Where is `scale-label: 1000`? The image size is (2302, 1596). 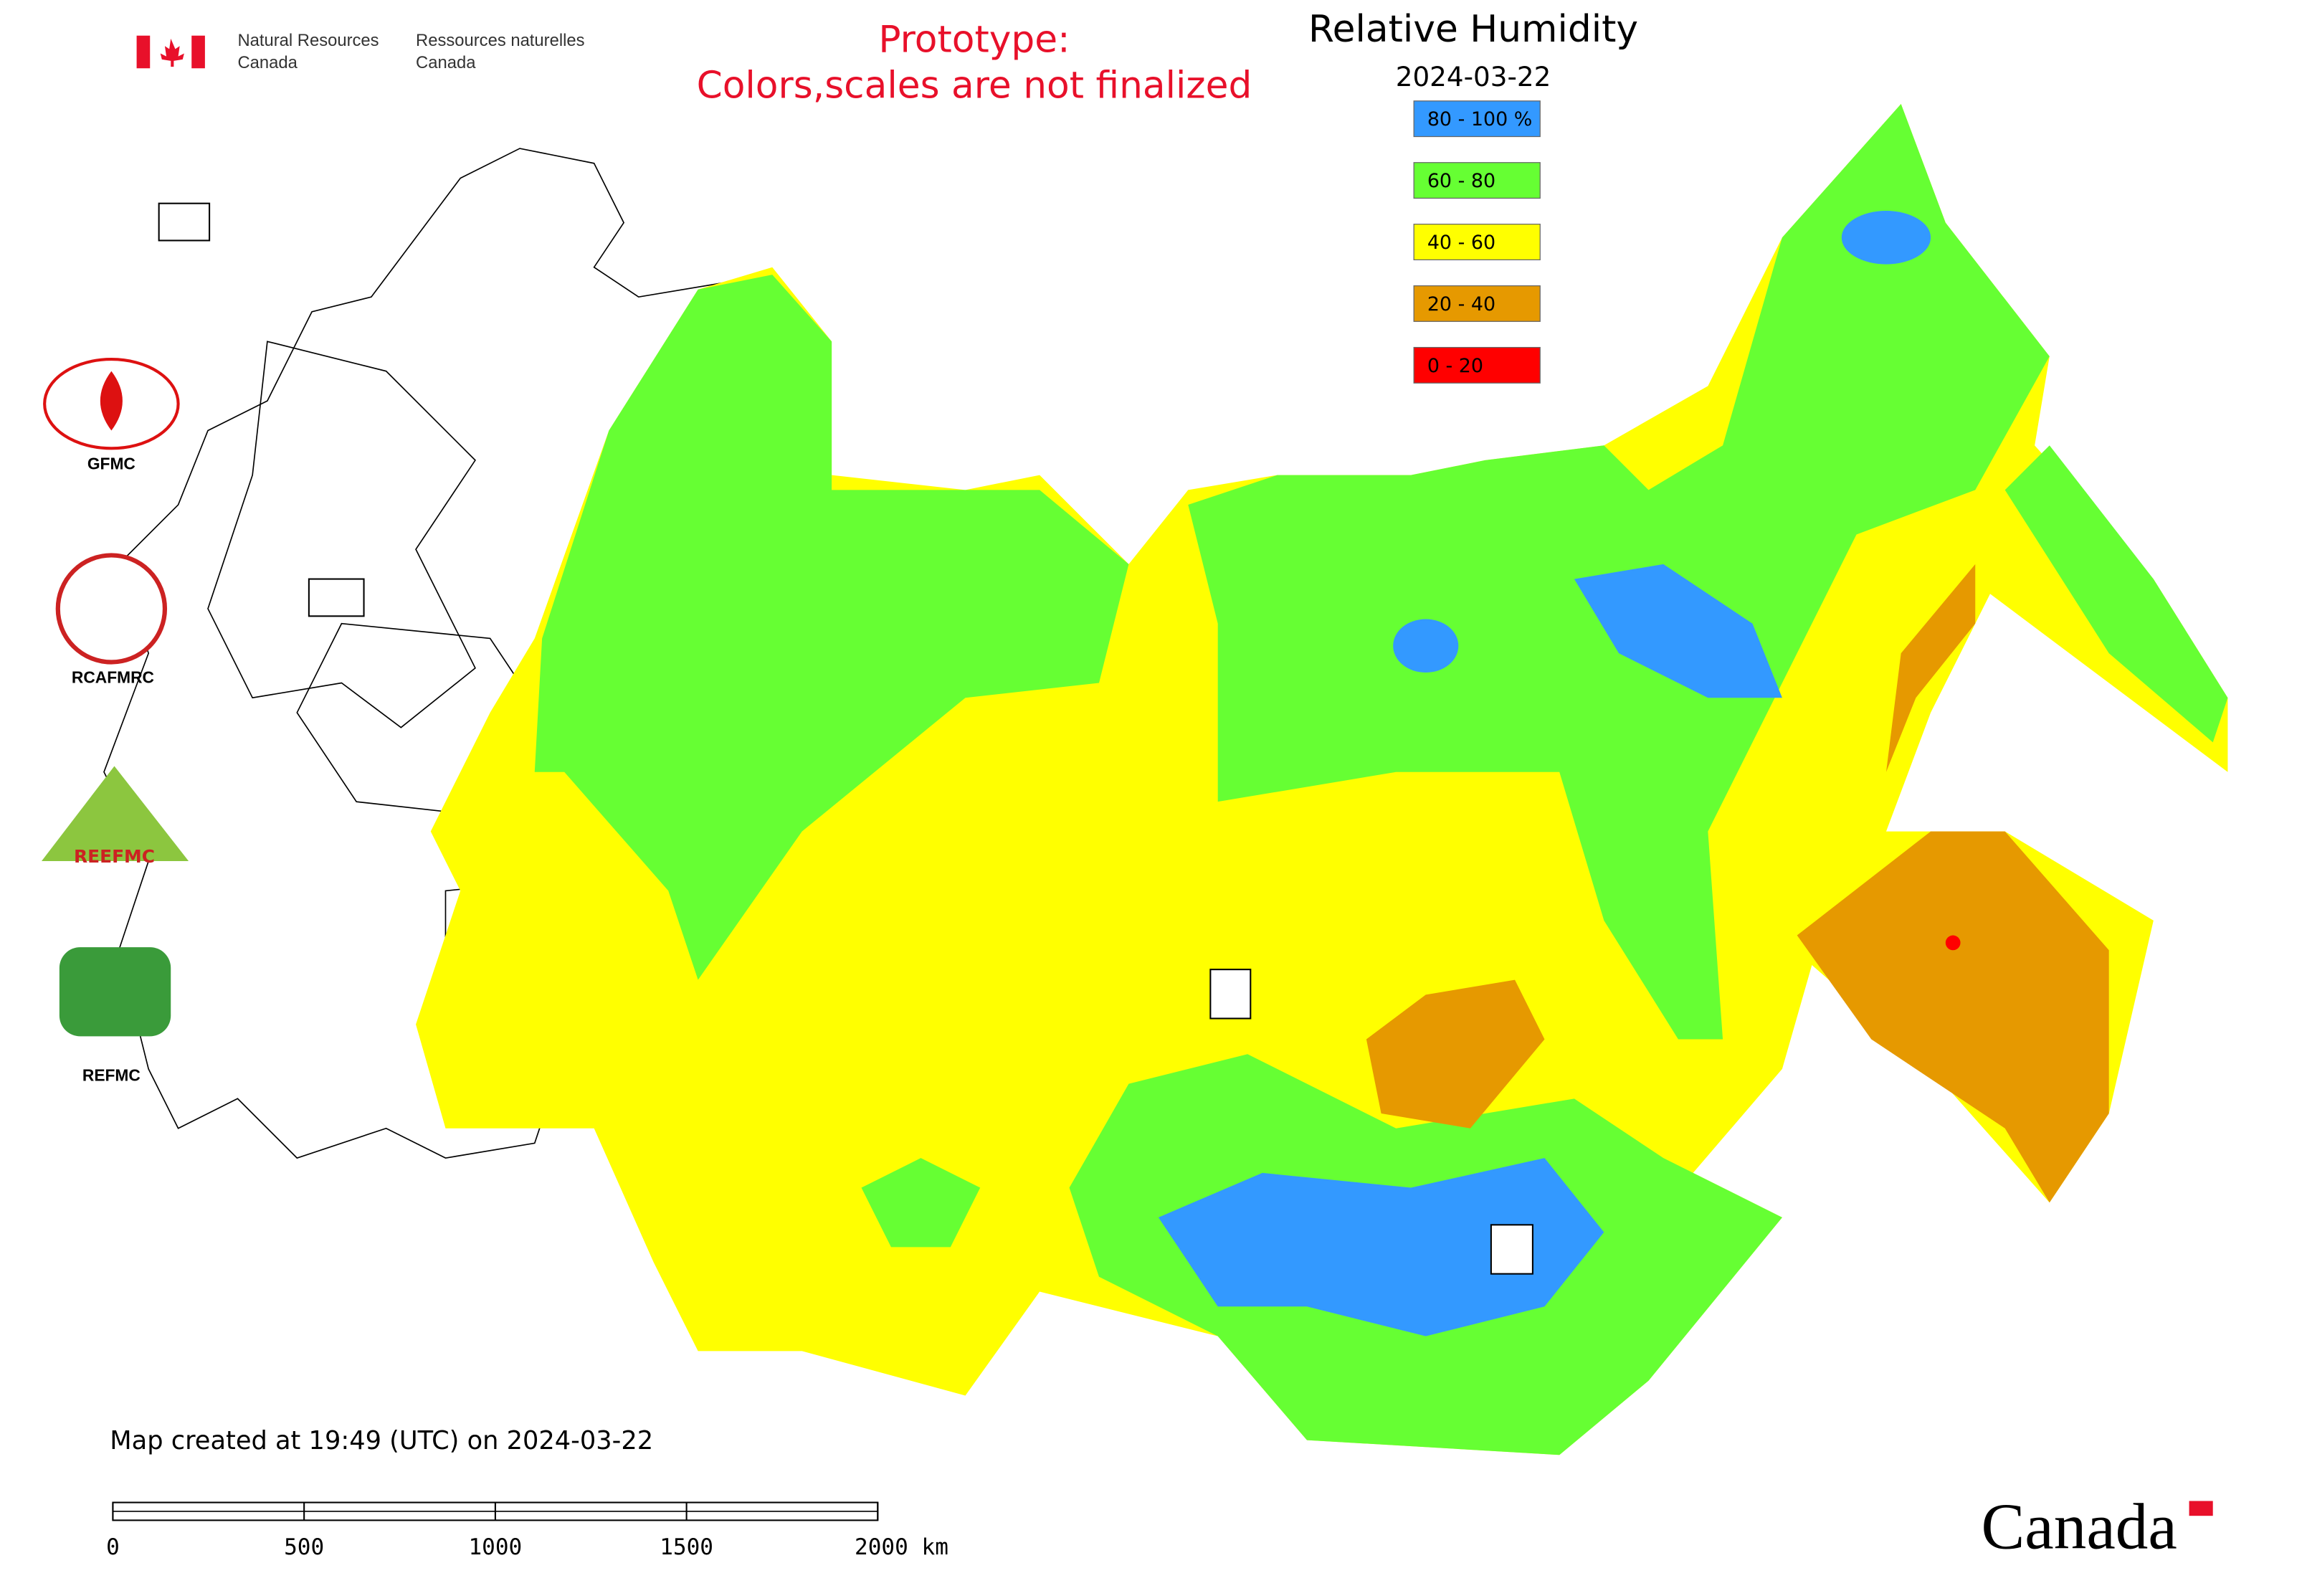 scale-label: 1000 is located at coordinates (495, 1547).